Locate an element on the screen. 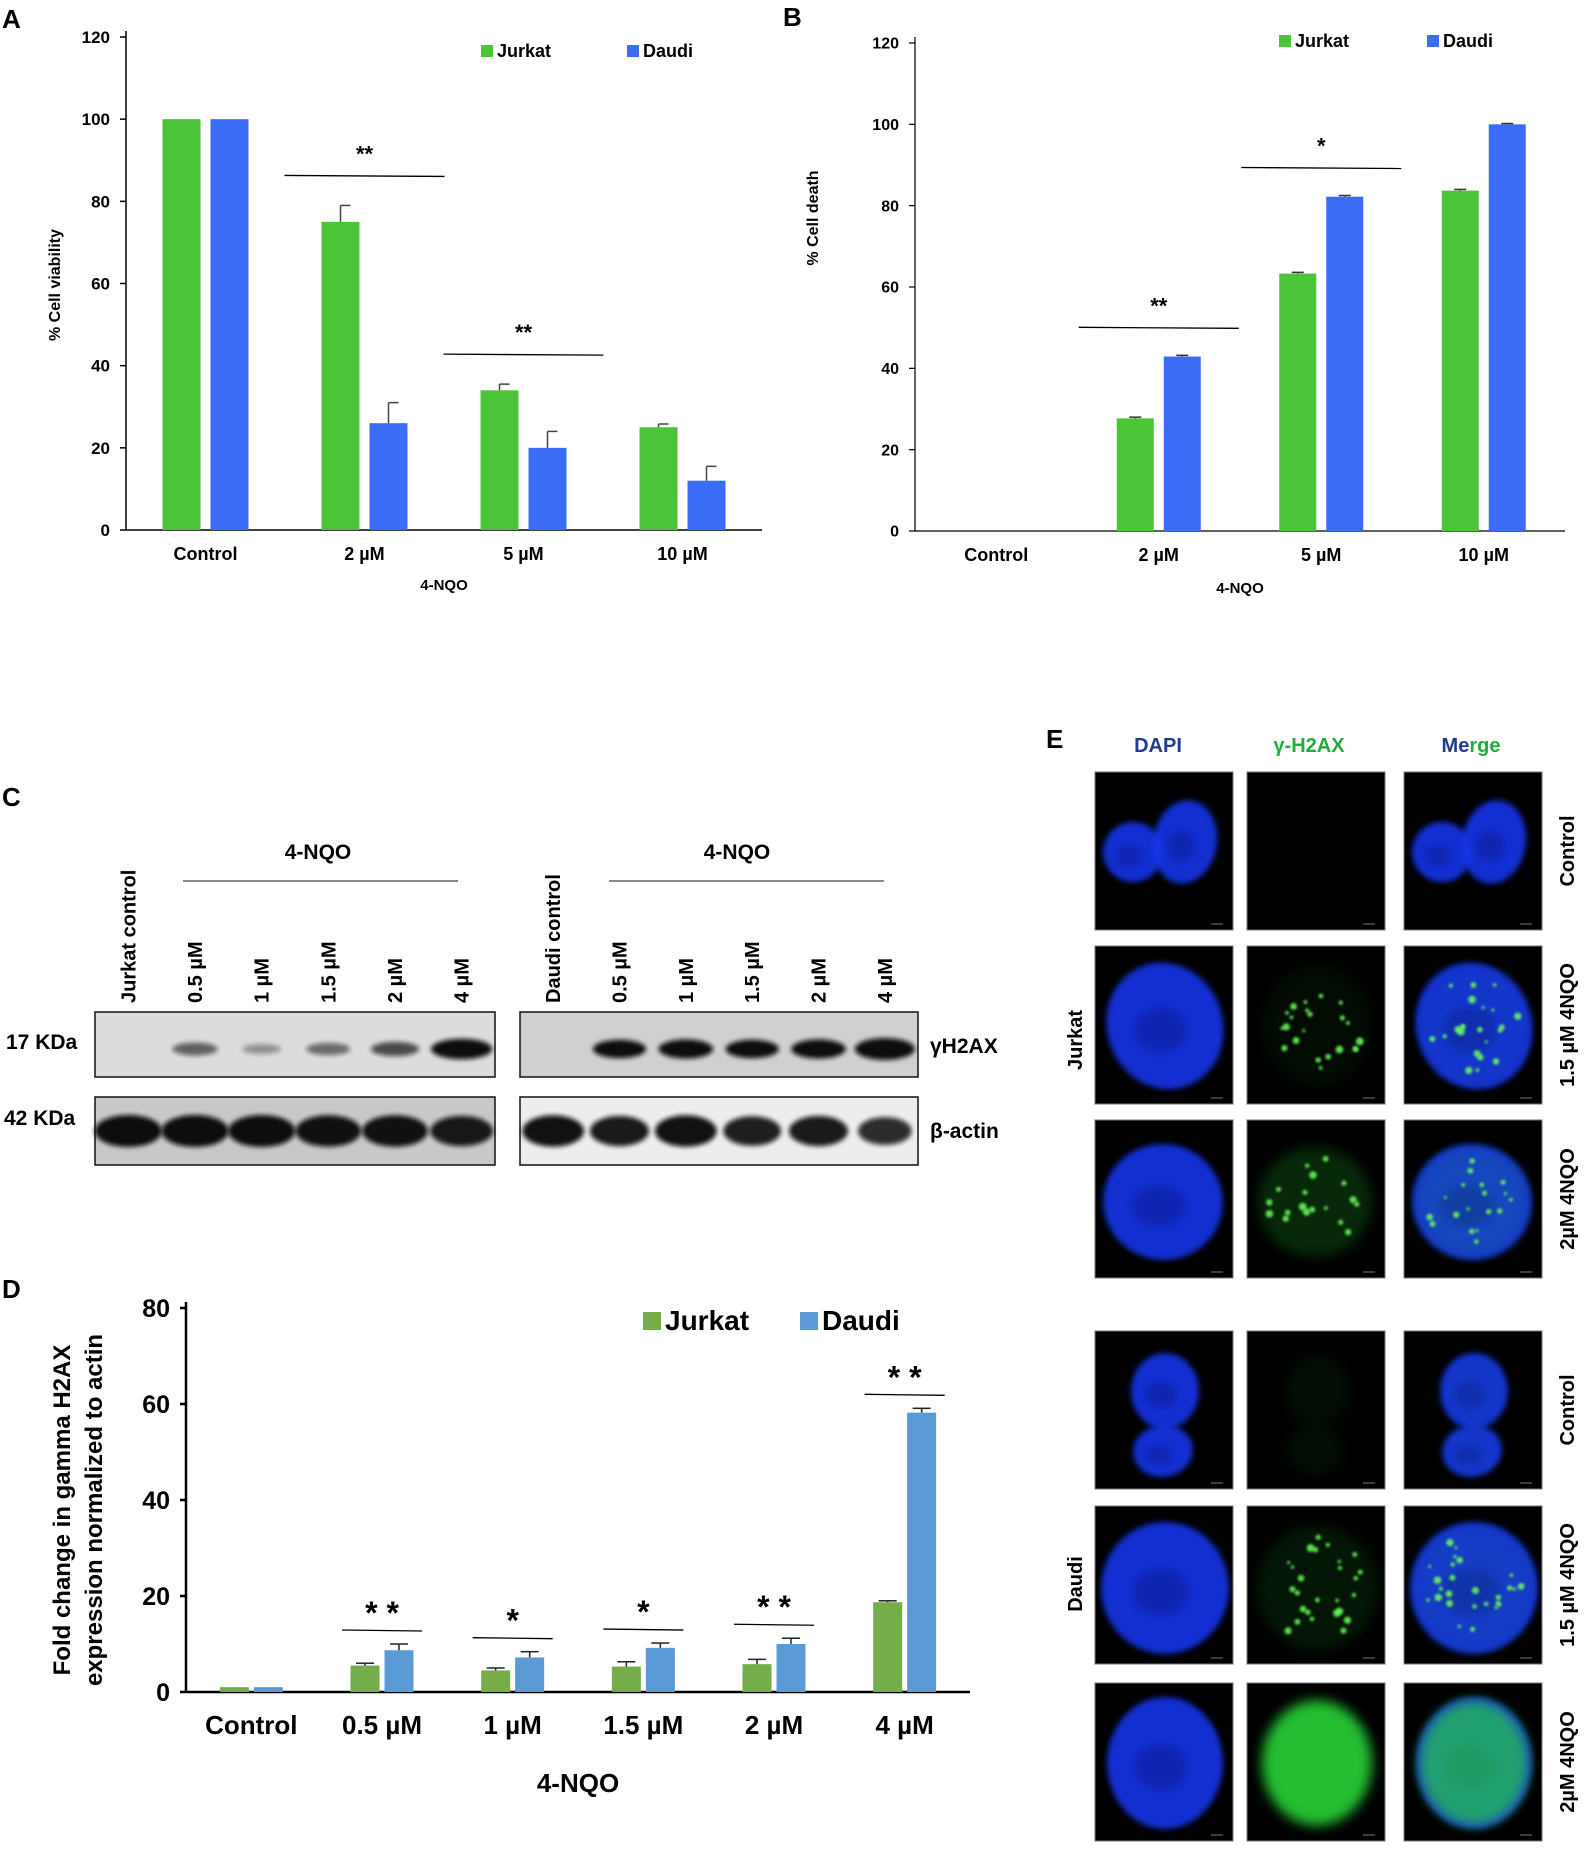 This screenshot has height=1849, width=1590. blot-lane-label: 4 µM is located at coordinates (463, 980).